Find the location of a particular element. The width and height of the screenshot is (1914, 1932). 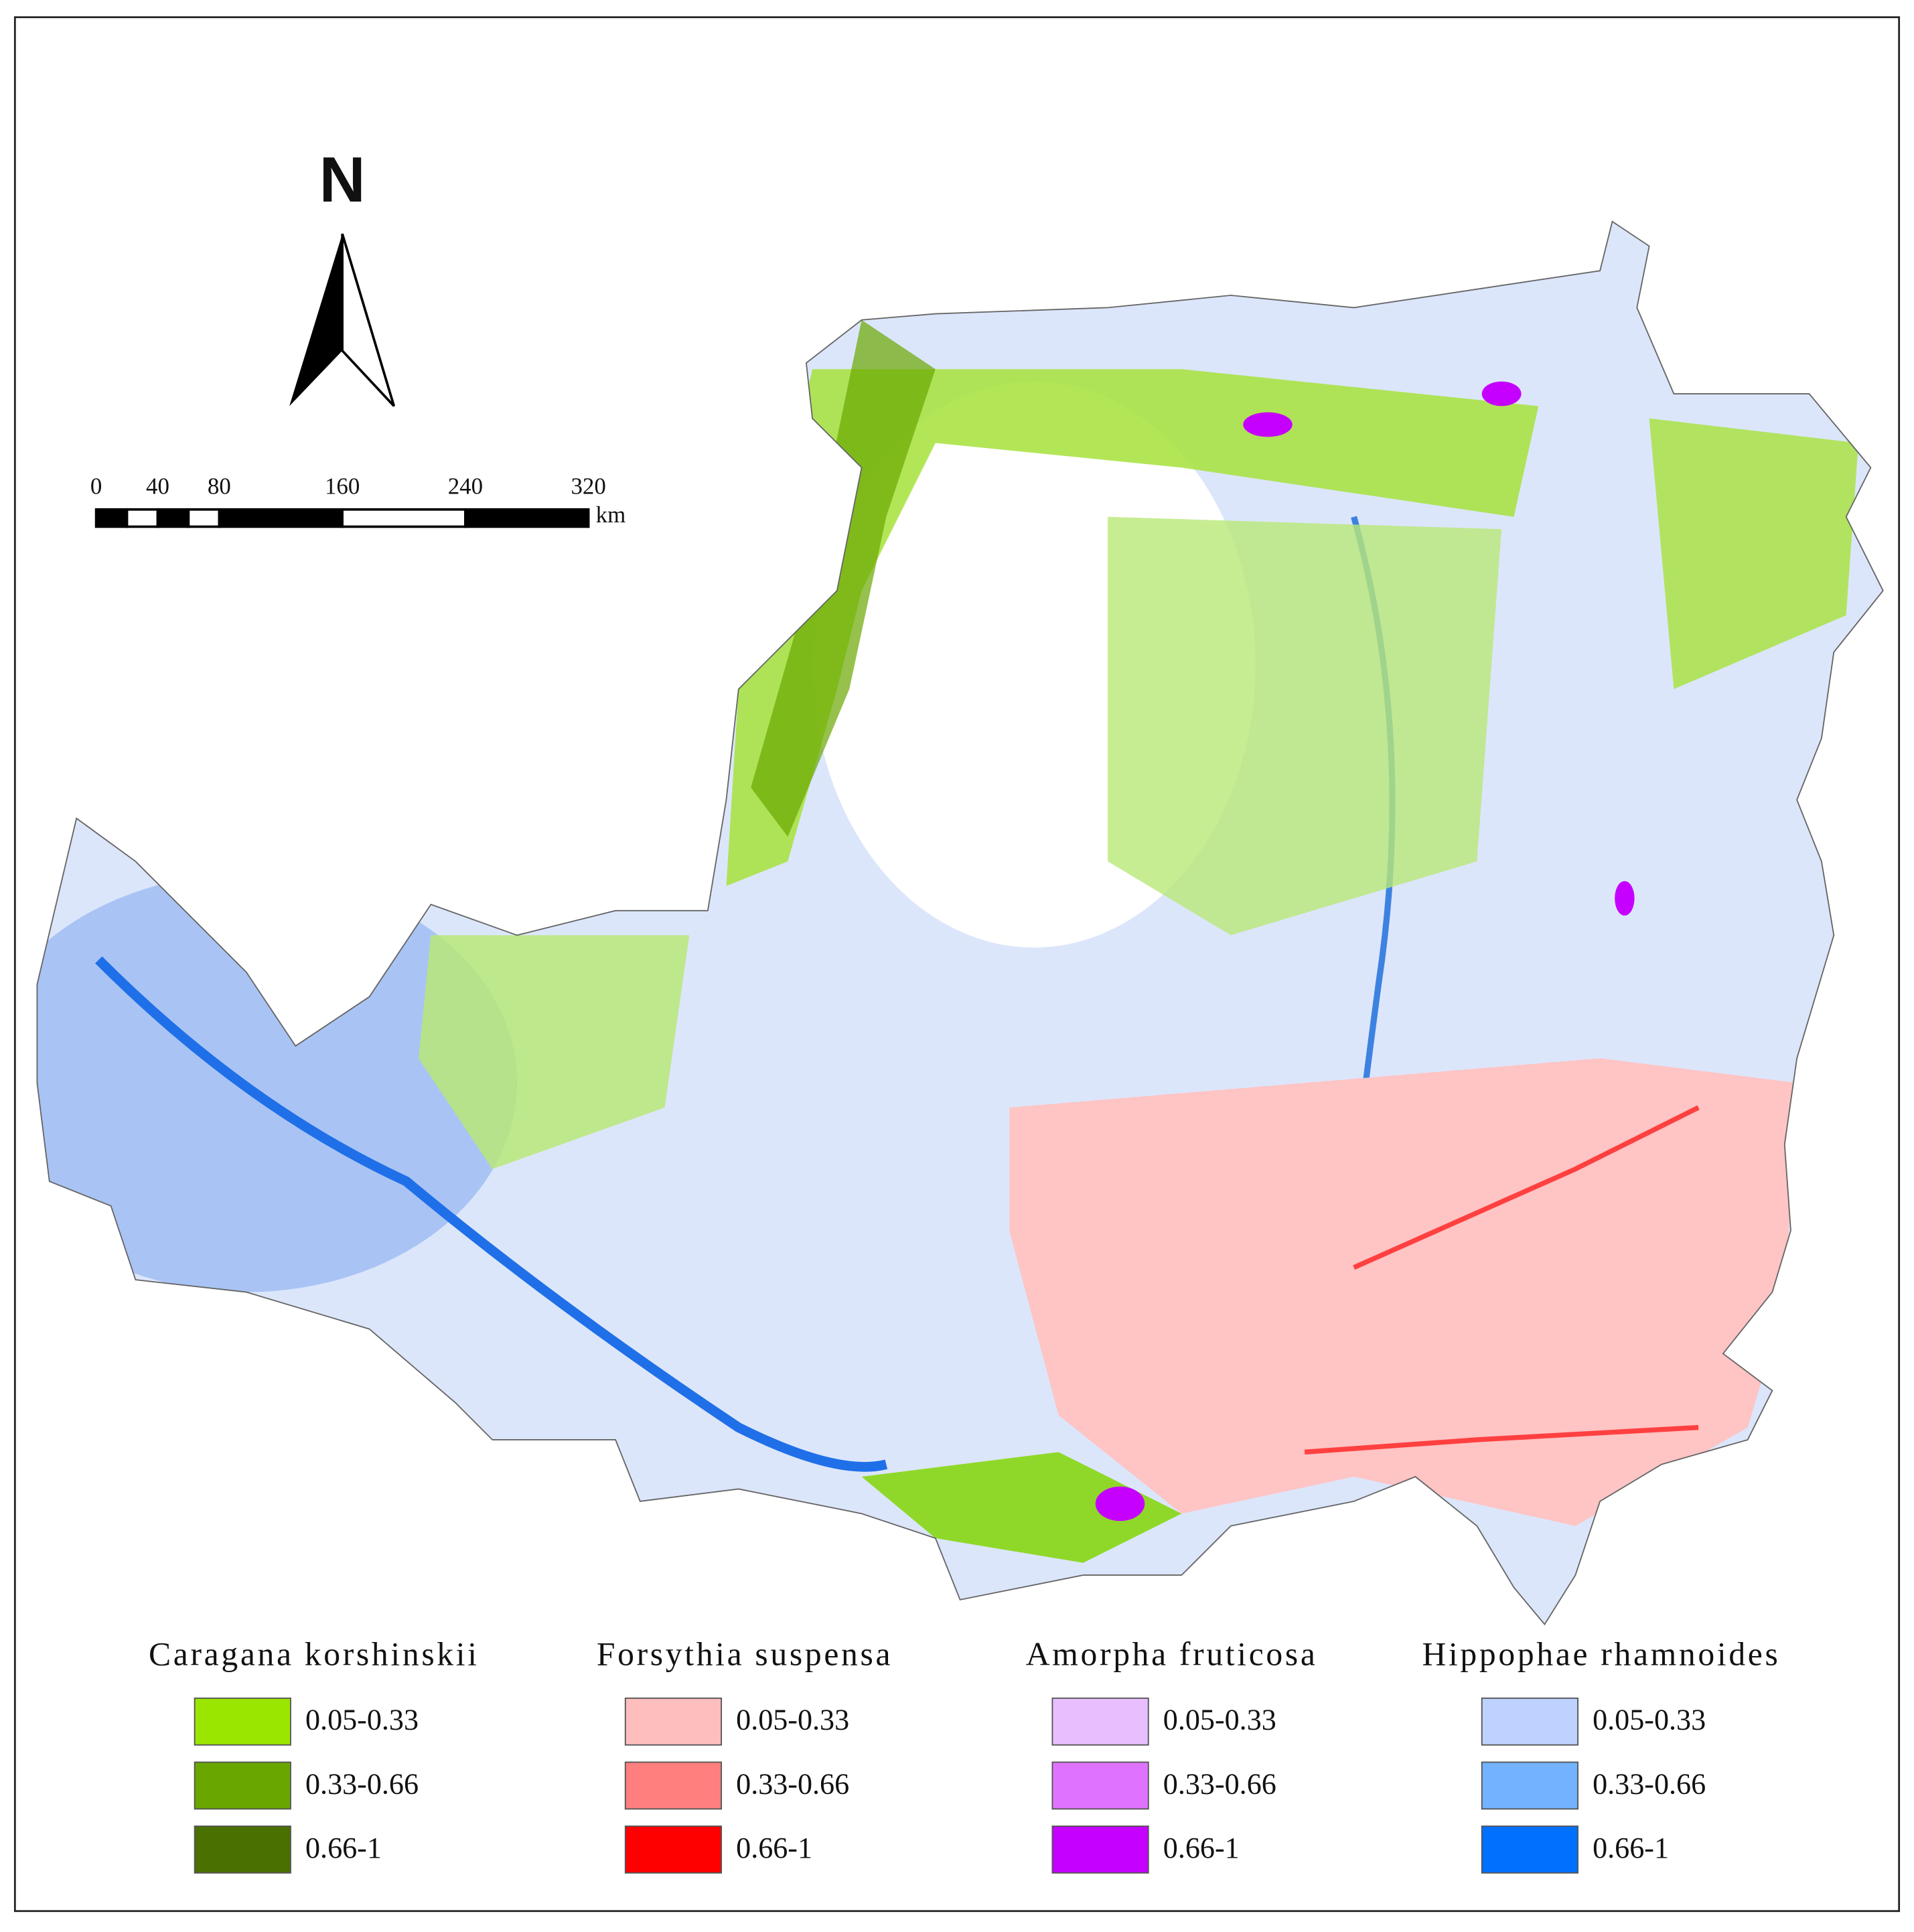

scale-label: 160 is located at coordinates (342, 486).